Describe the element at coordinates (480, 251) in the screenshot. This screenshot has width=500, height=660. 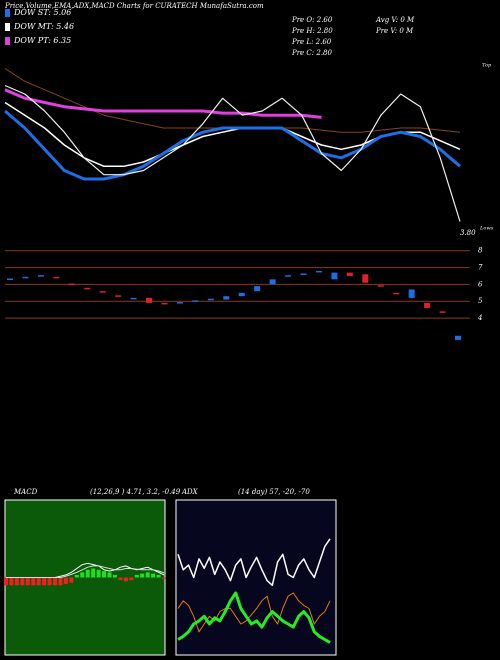
I see `y-tick-label: 8` at that location.